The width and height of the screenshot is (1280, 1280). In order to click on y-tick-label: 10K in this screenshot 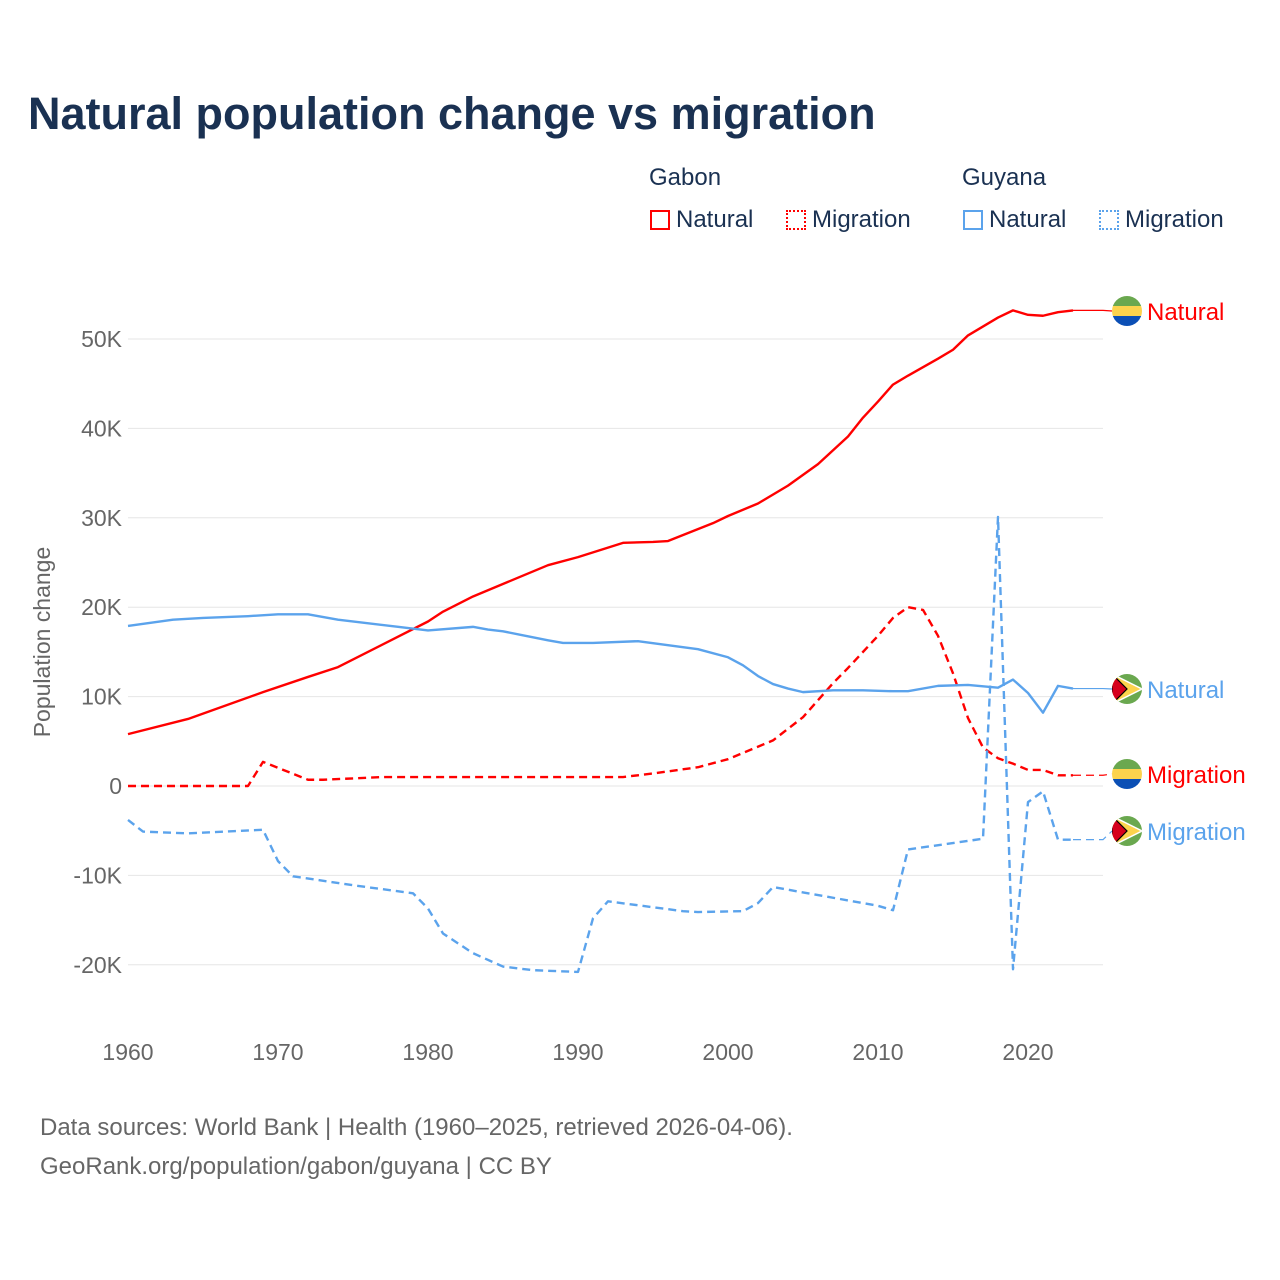, I will do `click(102, 697)`.